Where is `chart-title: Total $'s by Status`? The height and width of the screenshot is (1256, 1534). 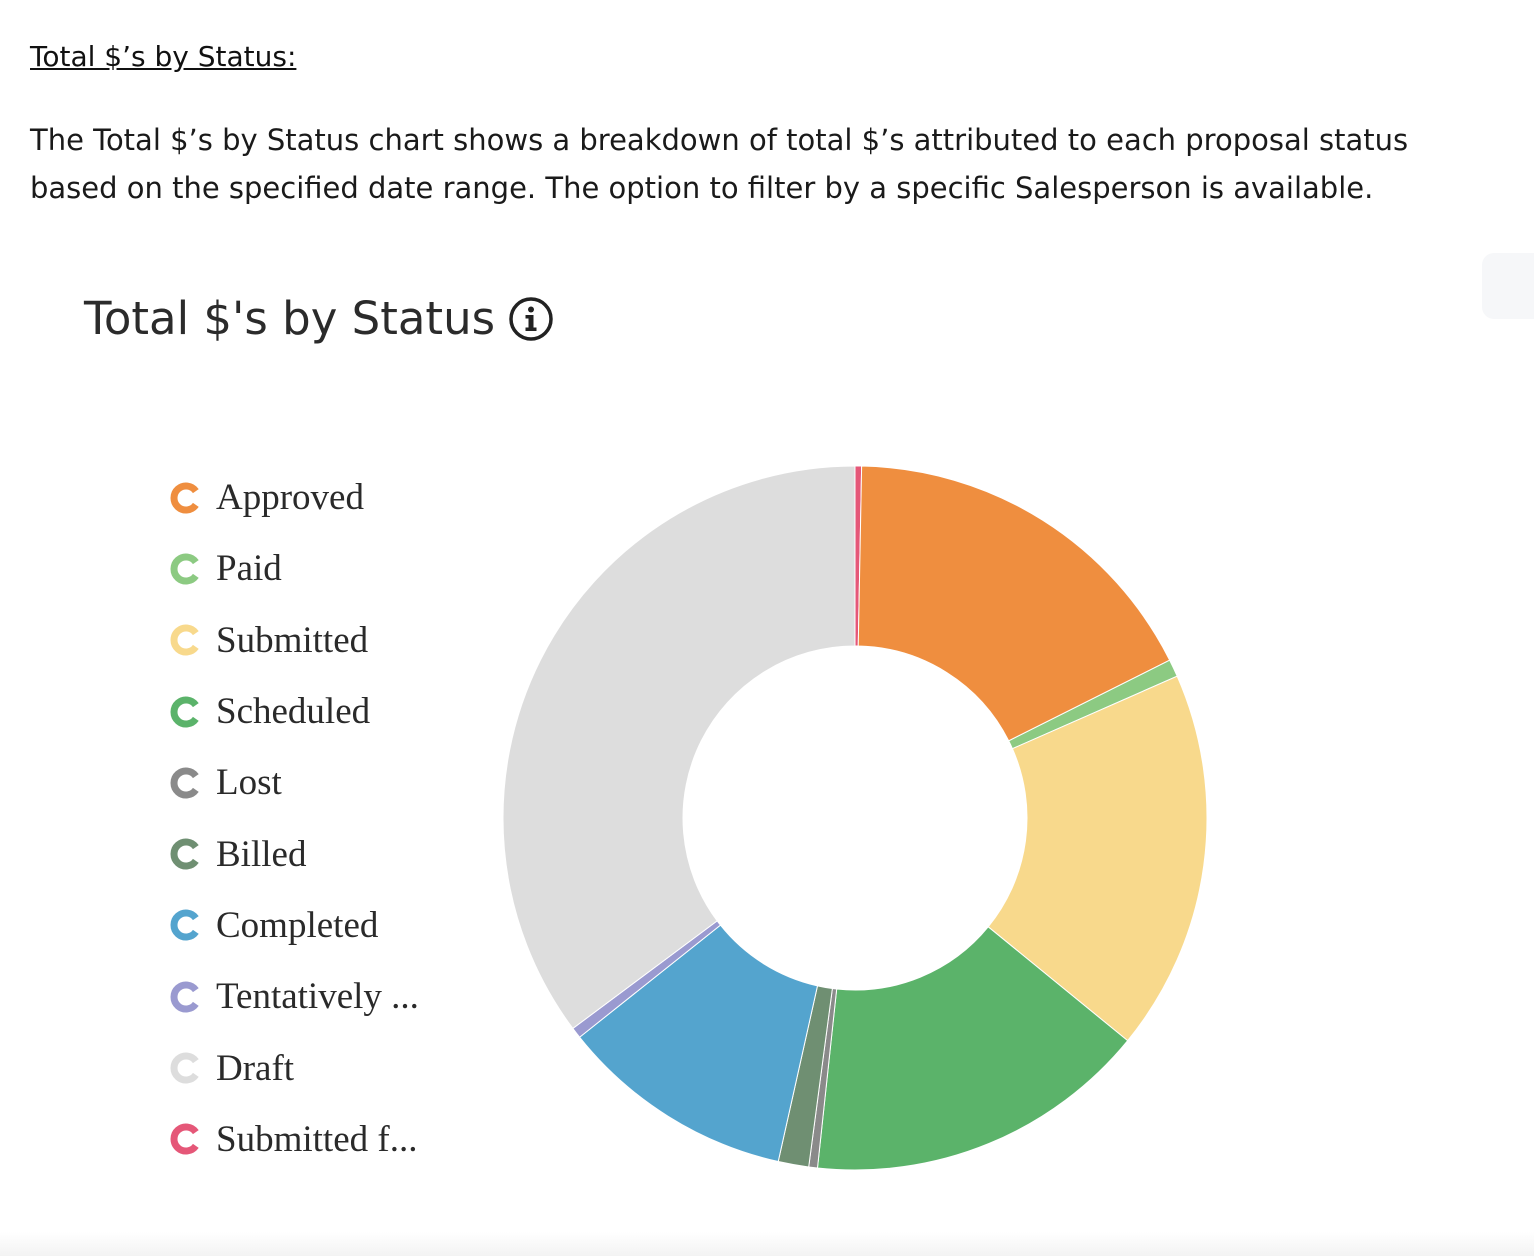
chart-title: Total $'s by Status is located at coordinates (319, 318).